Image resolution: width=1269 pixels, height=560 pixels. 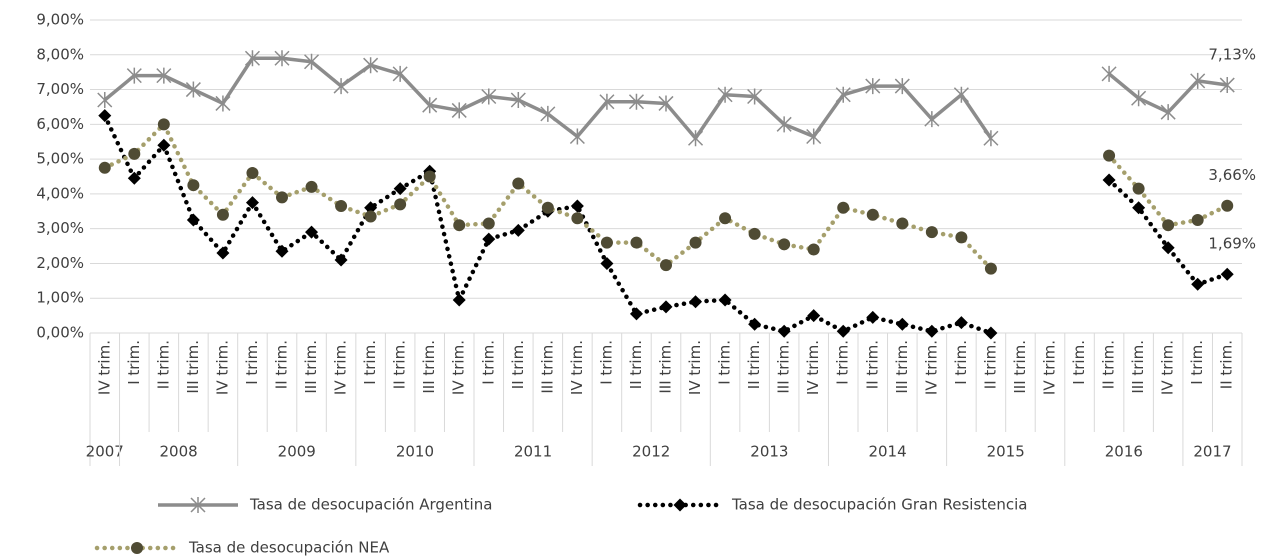 What do you see at coordinates (297, 452) in the screenshot?
I see `x-group-label: 2009` at bounding box center [297, 452].